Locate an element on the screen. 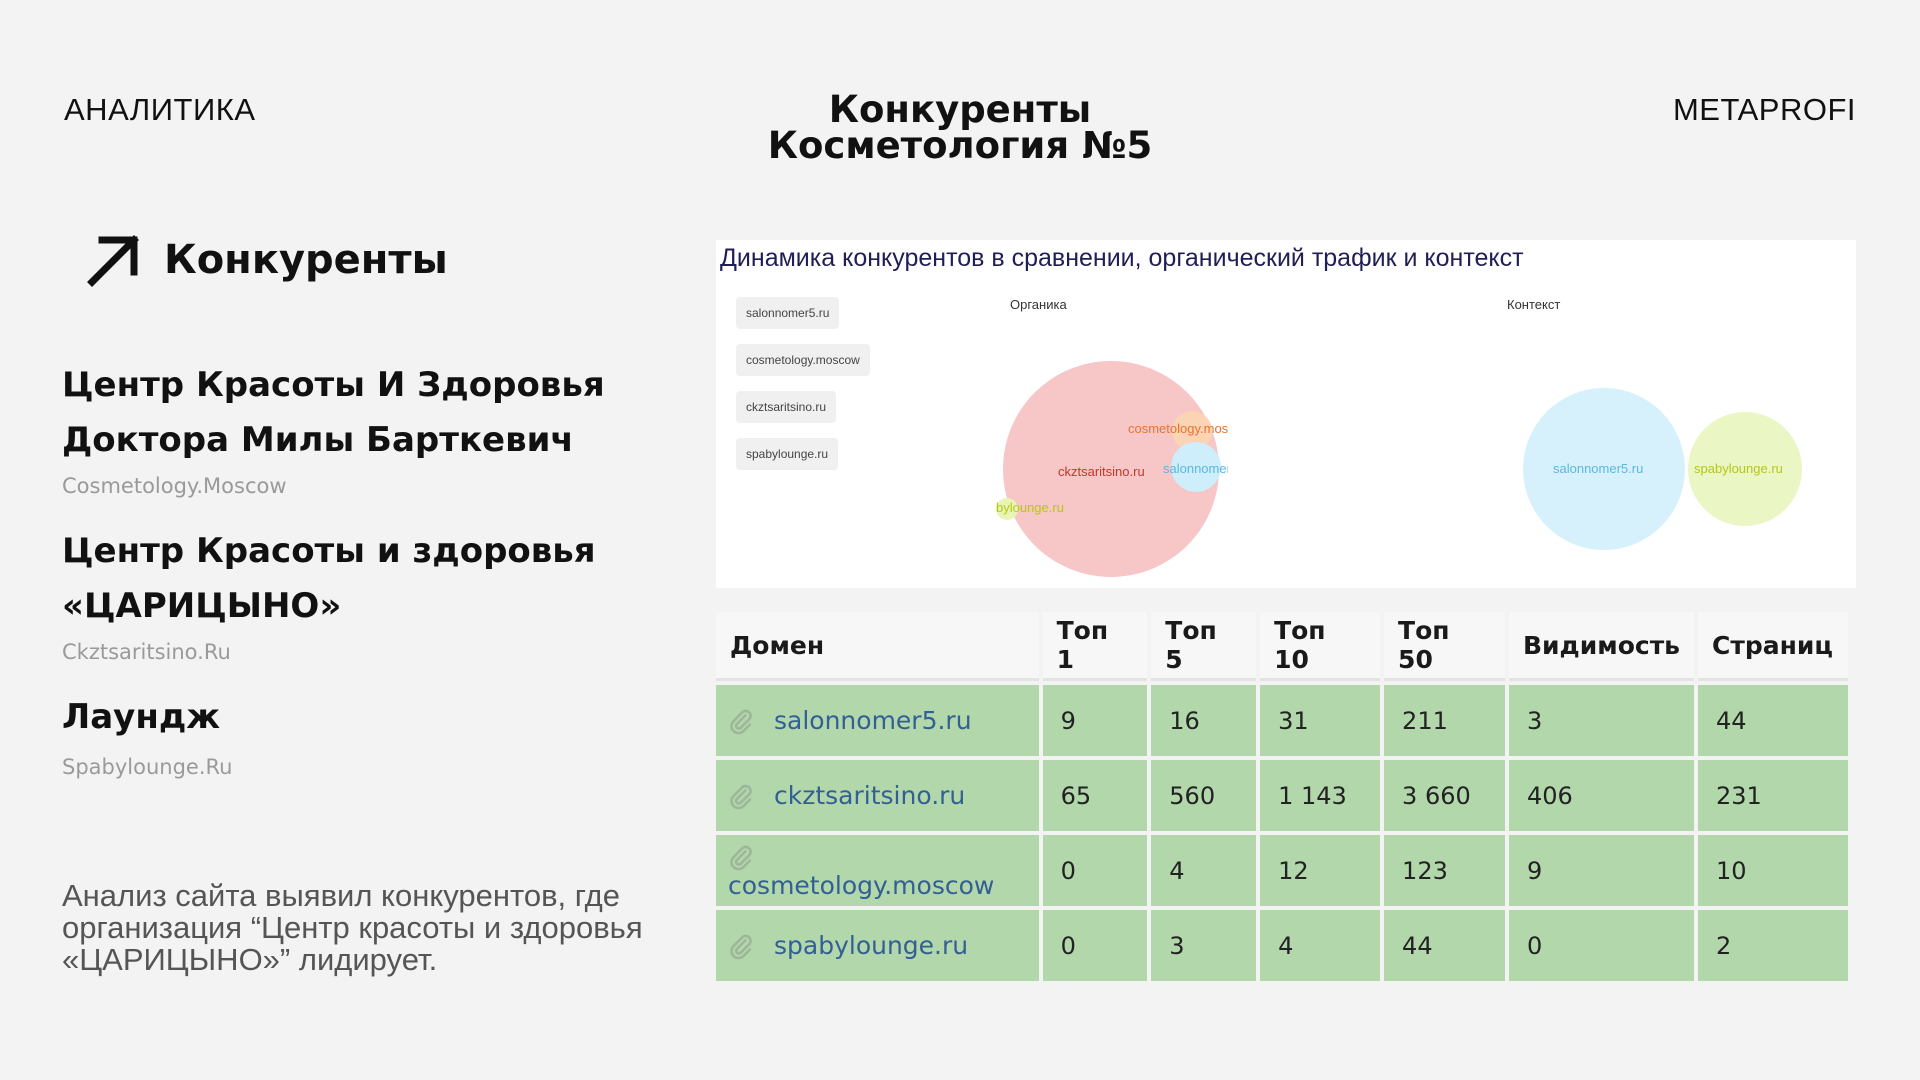  table-cell: 10 is located at coordinates (1773, 870).